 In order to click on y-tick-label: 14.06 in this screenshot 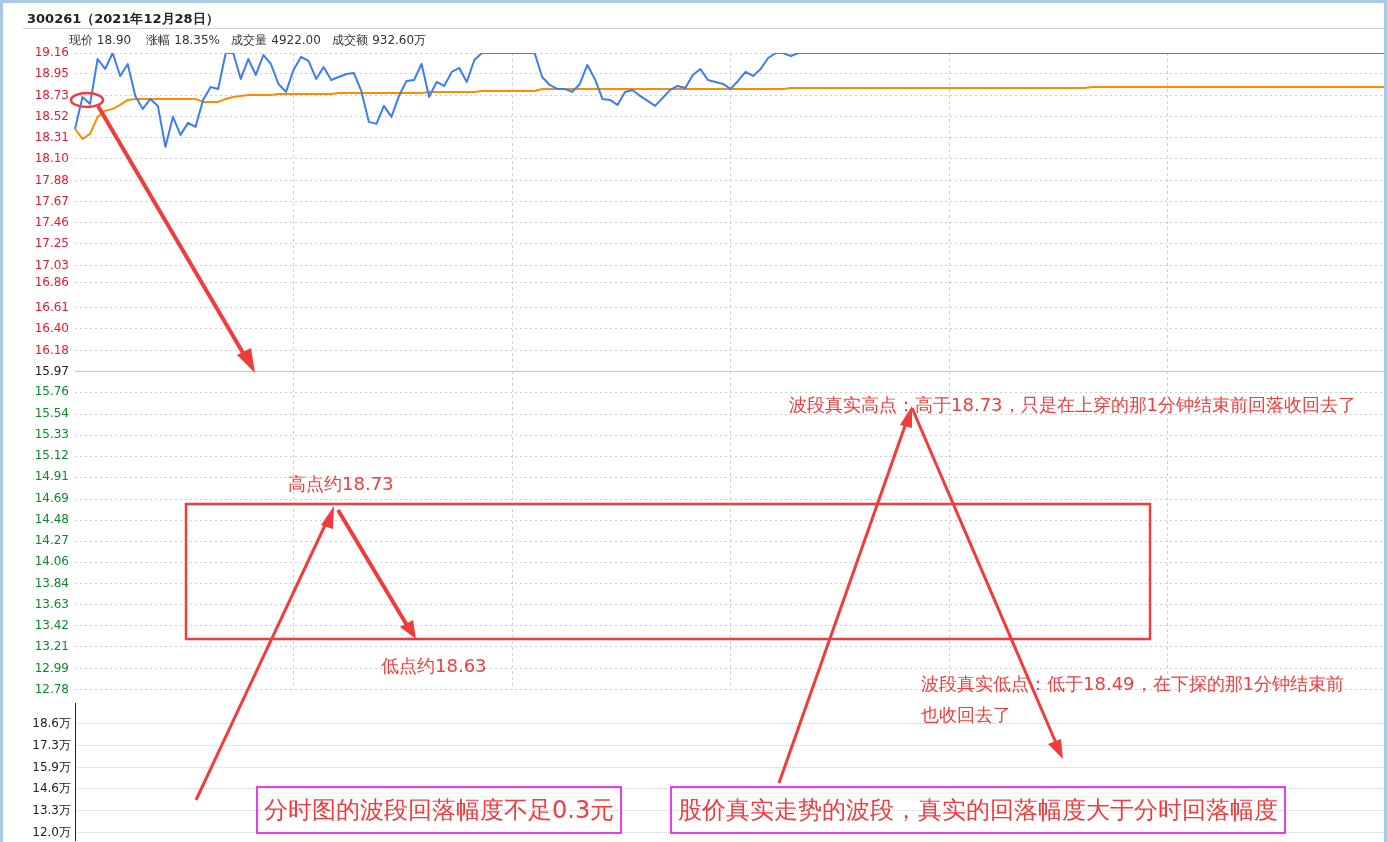, I will do `click(51, 561)`.